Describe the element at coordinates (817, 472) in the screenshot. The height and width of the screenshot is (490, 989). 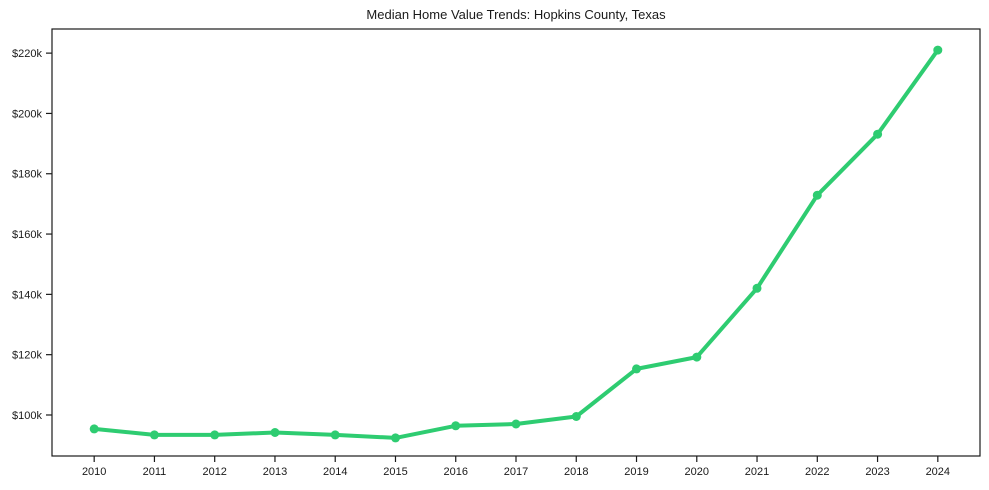
I see `x-axis-tick-label: 2022` at that location.